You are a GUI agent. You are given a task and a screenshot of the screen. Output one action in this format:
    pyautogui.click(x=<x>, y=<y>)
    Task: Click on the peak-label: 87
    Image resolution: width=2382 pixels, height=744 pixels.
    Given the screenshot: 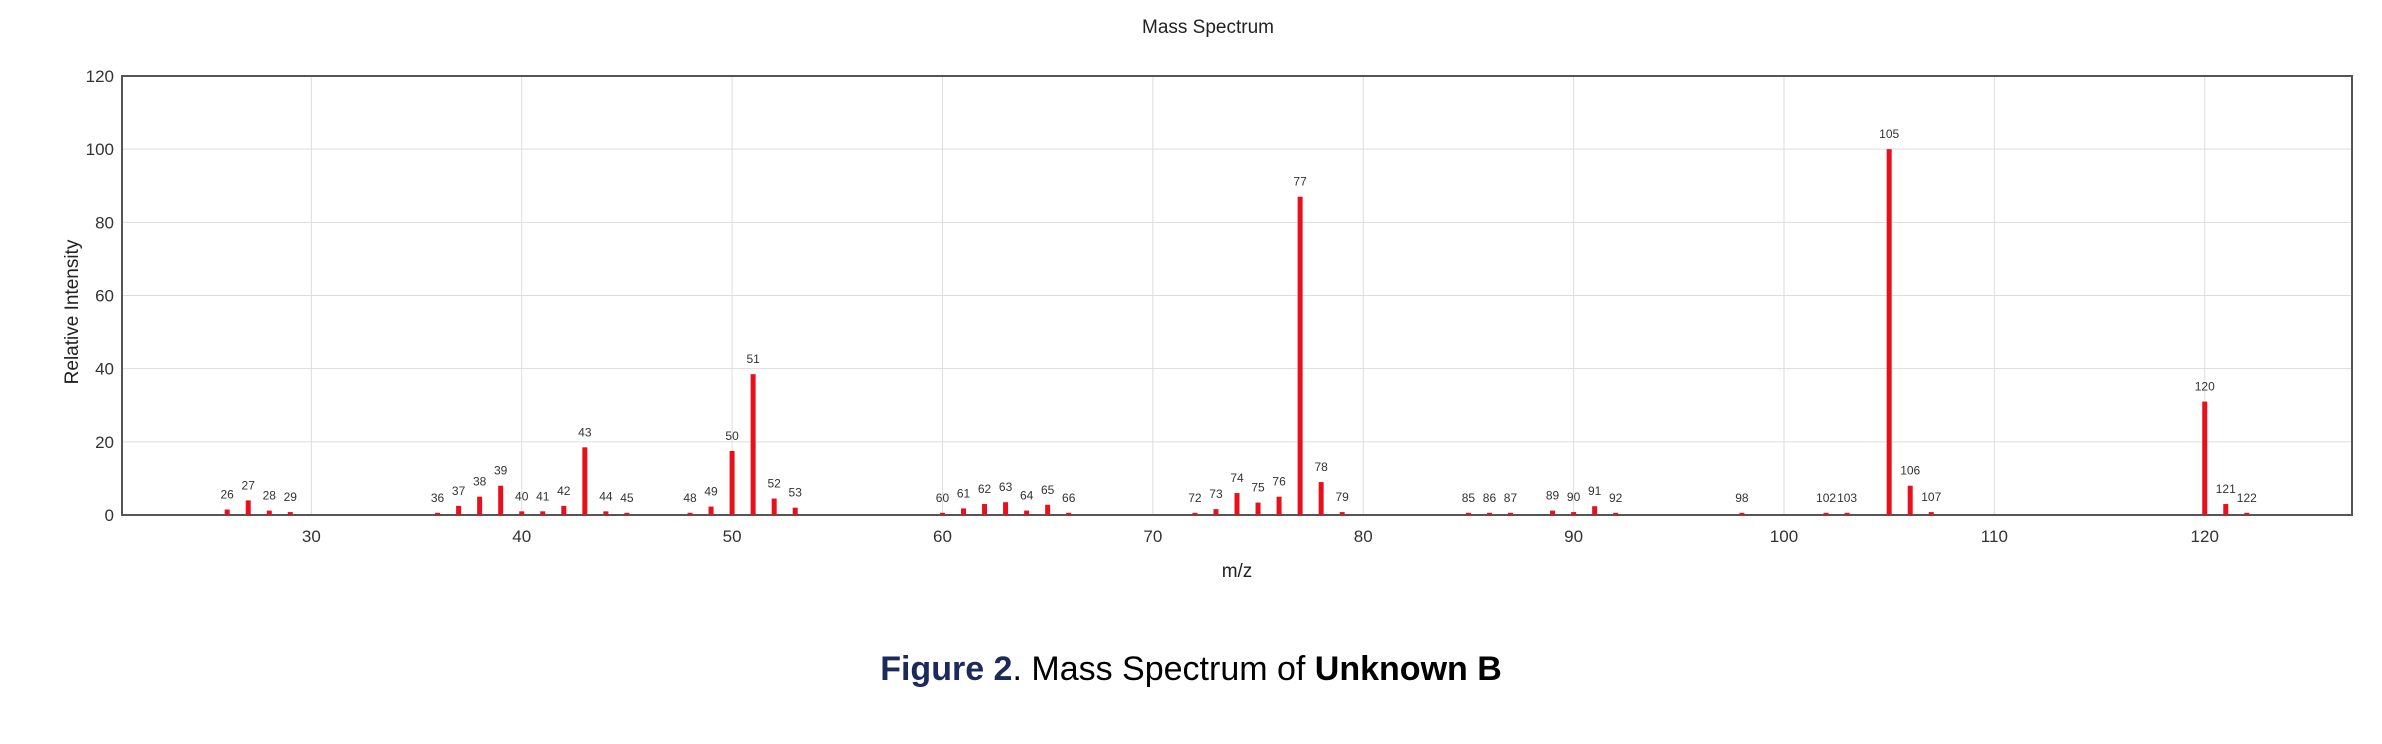 What is the action you would take?
    pyautogui.click(x=1511, y=498)
    